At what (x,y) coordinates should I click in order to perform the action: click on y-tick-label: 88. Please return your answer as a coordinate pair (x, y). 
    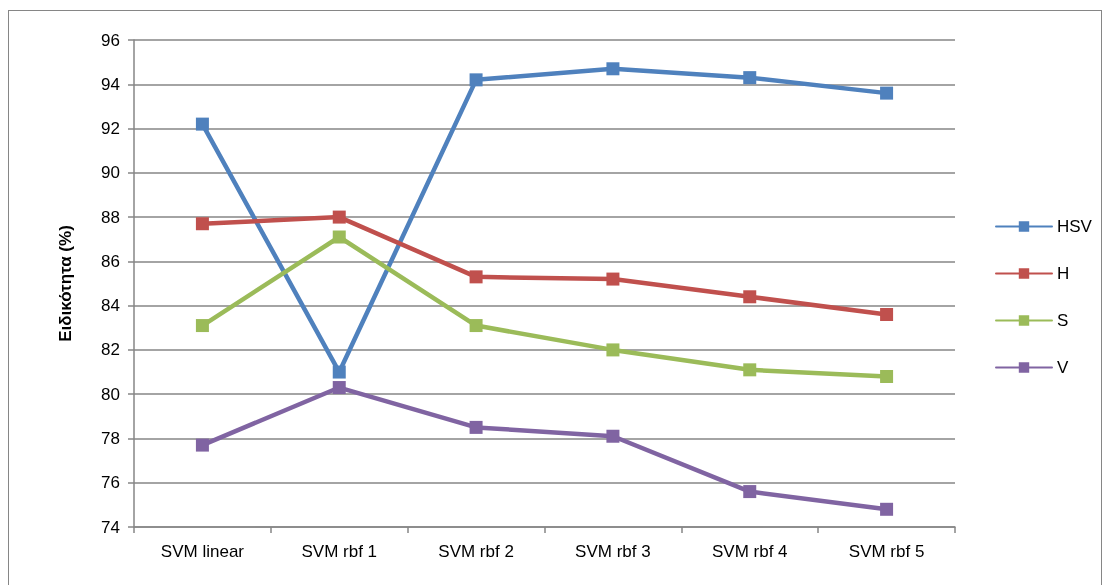
    Looking at the image, I should click on (110, 217).